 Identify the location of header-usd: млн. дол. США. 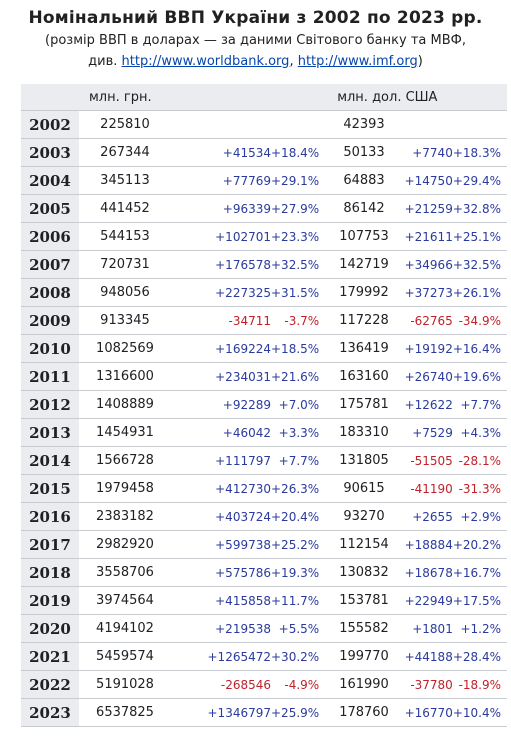
(422, 97).